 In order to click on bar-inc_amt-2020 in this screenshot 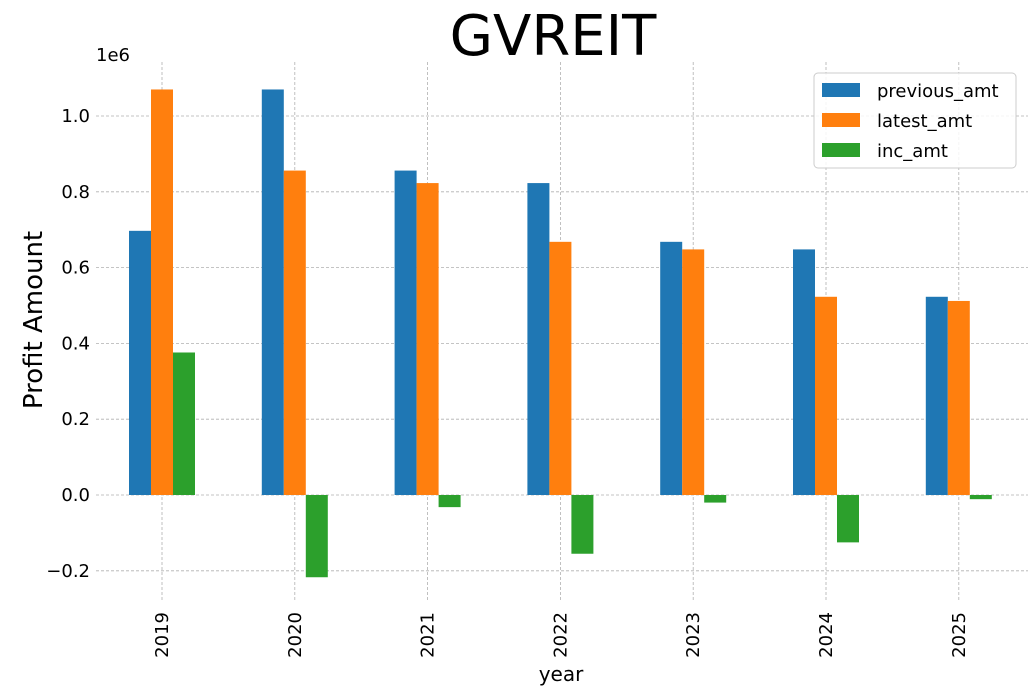, I will do `click(316, 536)`.